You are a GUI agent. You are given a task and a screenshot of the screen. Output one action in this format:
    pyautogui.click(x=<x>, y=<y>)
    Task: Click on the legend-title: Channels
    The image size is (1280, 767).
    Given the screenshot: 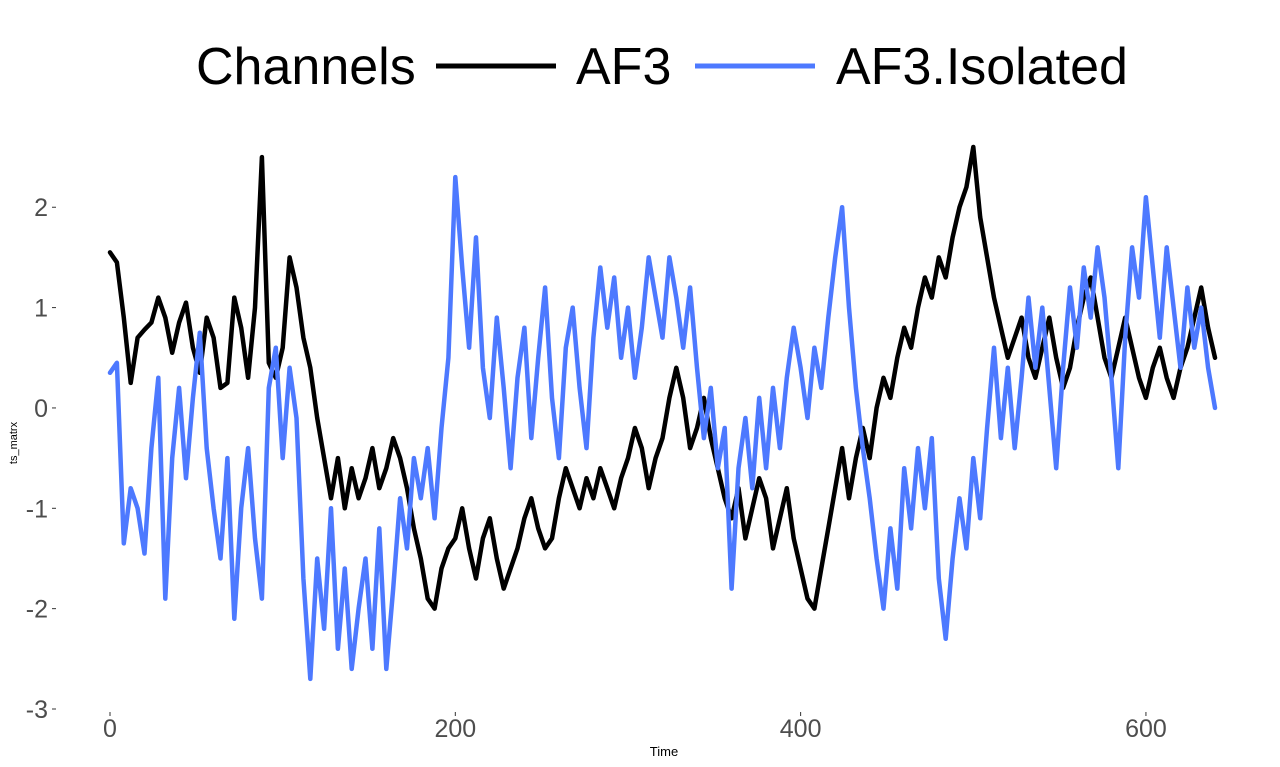 What is the action you would take?
    pyautogui.click(x=306, y=67)
    